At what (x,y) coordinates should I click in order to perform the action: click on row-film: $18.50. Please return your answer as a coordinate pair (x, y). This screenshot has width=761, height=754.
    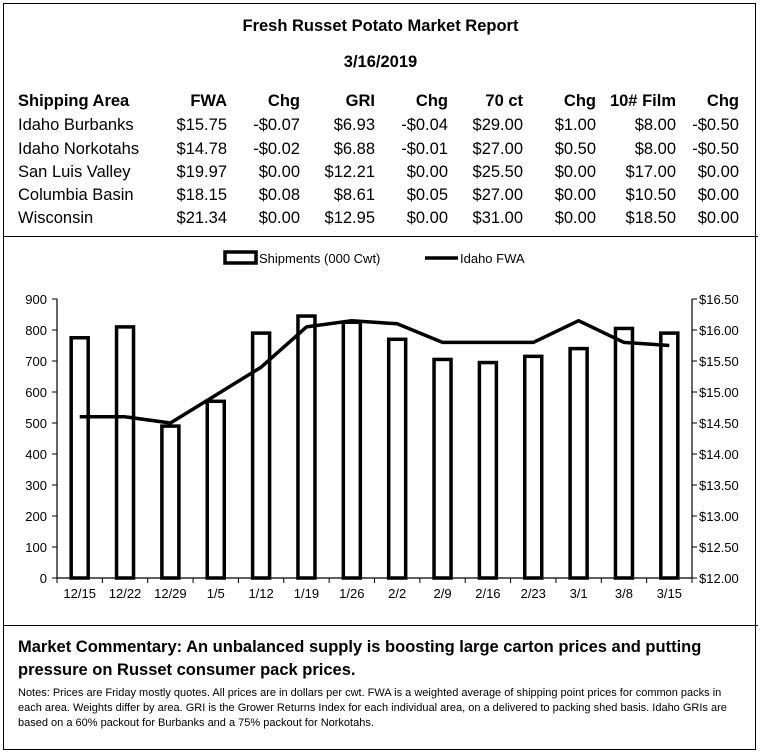
    Looking at the image, I should click on (650, 218).